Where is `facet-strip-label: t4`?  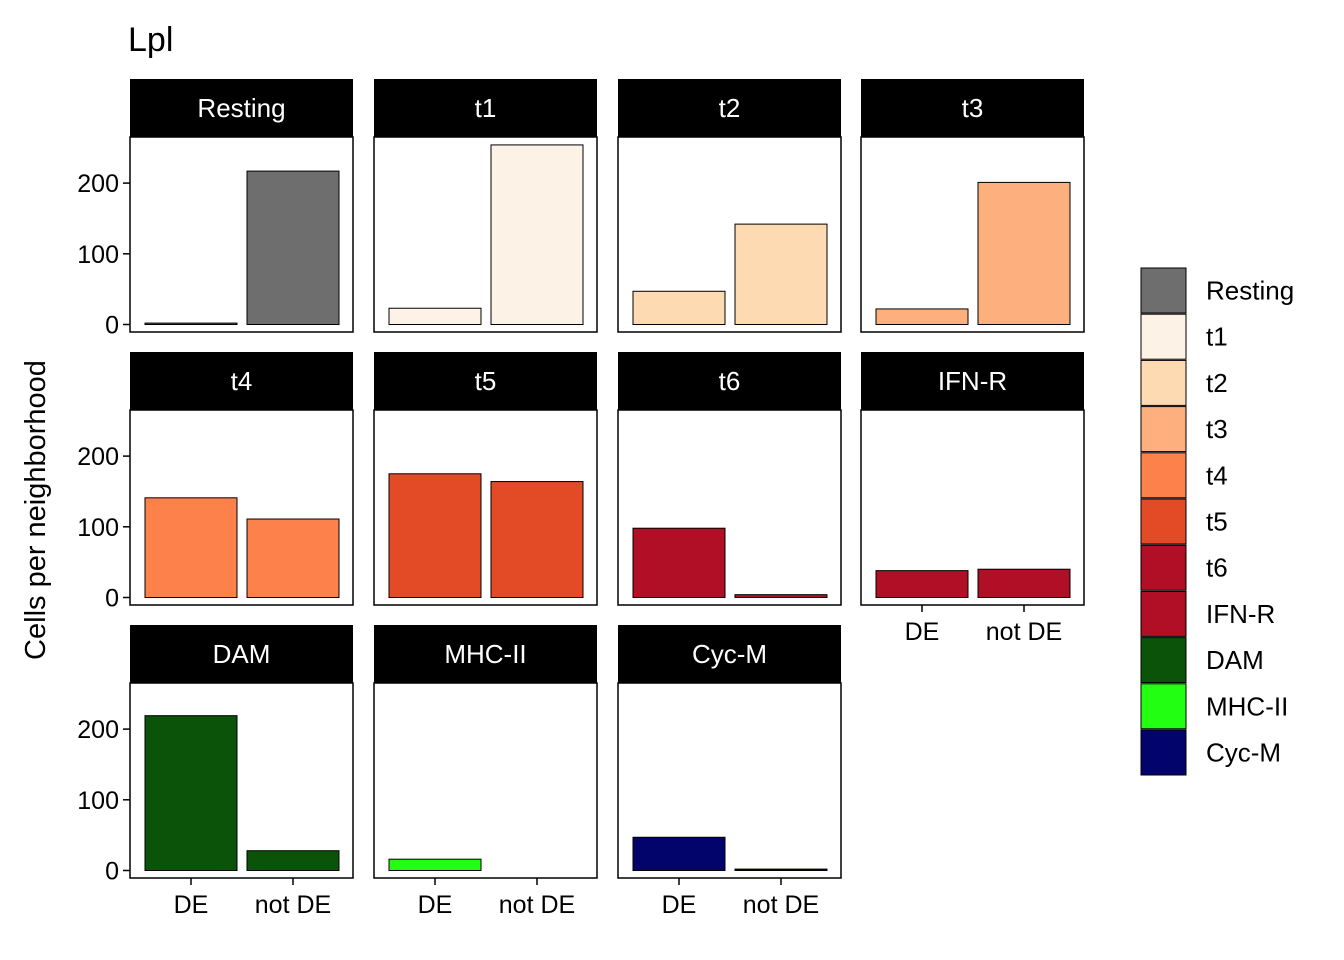 facet-strip-label: t4 is located at coordinates (242, 381).